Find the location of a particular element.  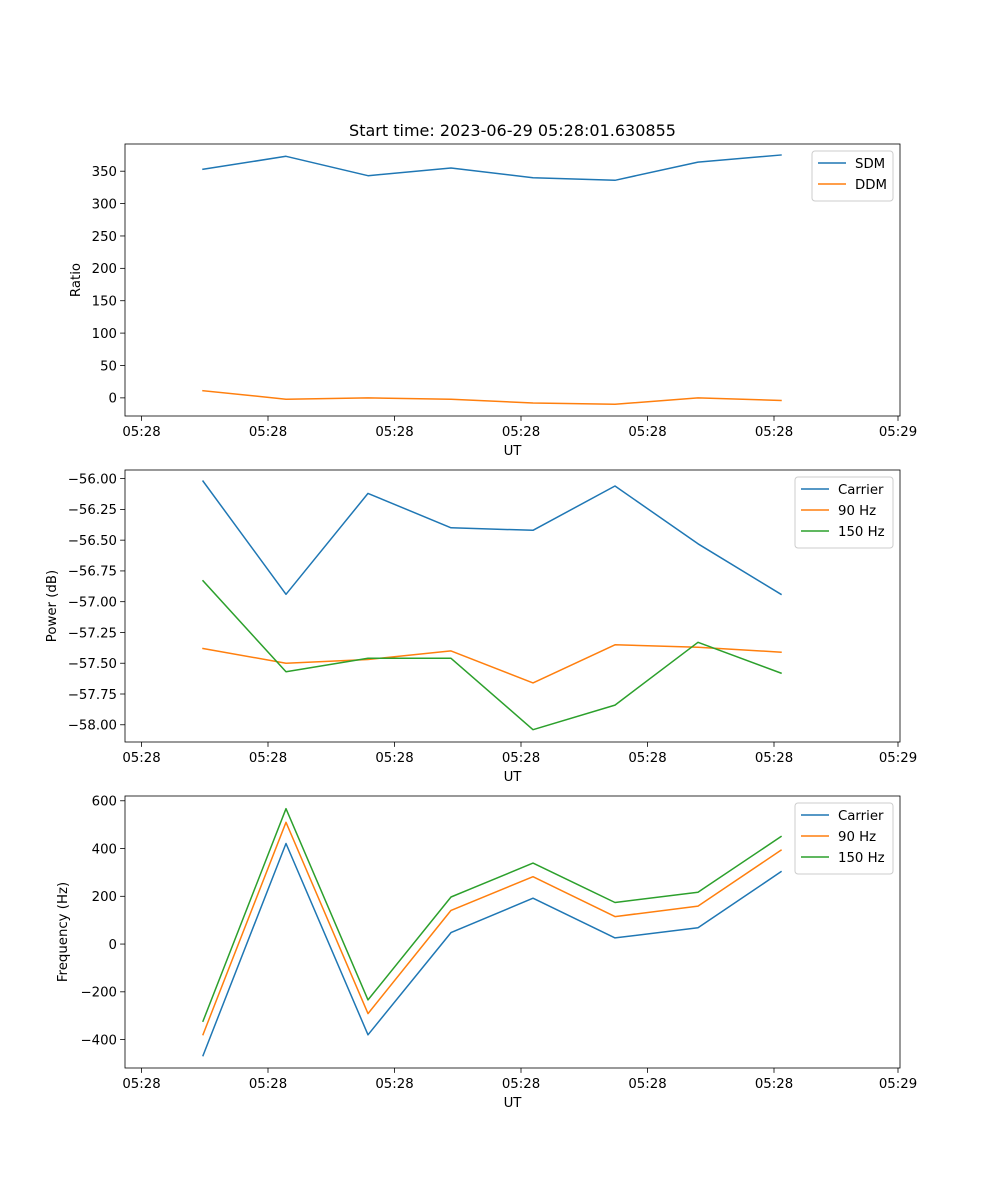

legend: SDM DDM is located at coordinates (852, 176).